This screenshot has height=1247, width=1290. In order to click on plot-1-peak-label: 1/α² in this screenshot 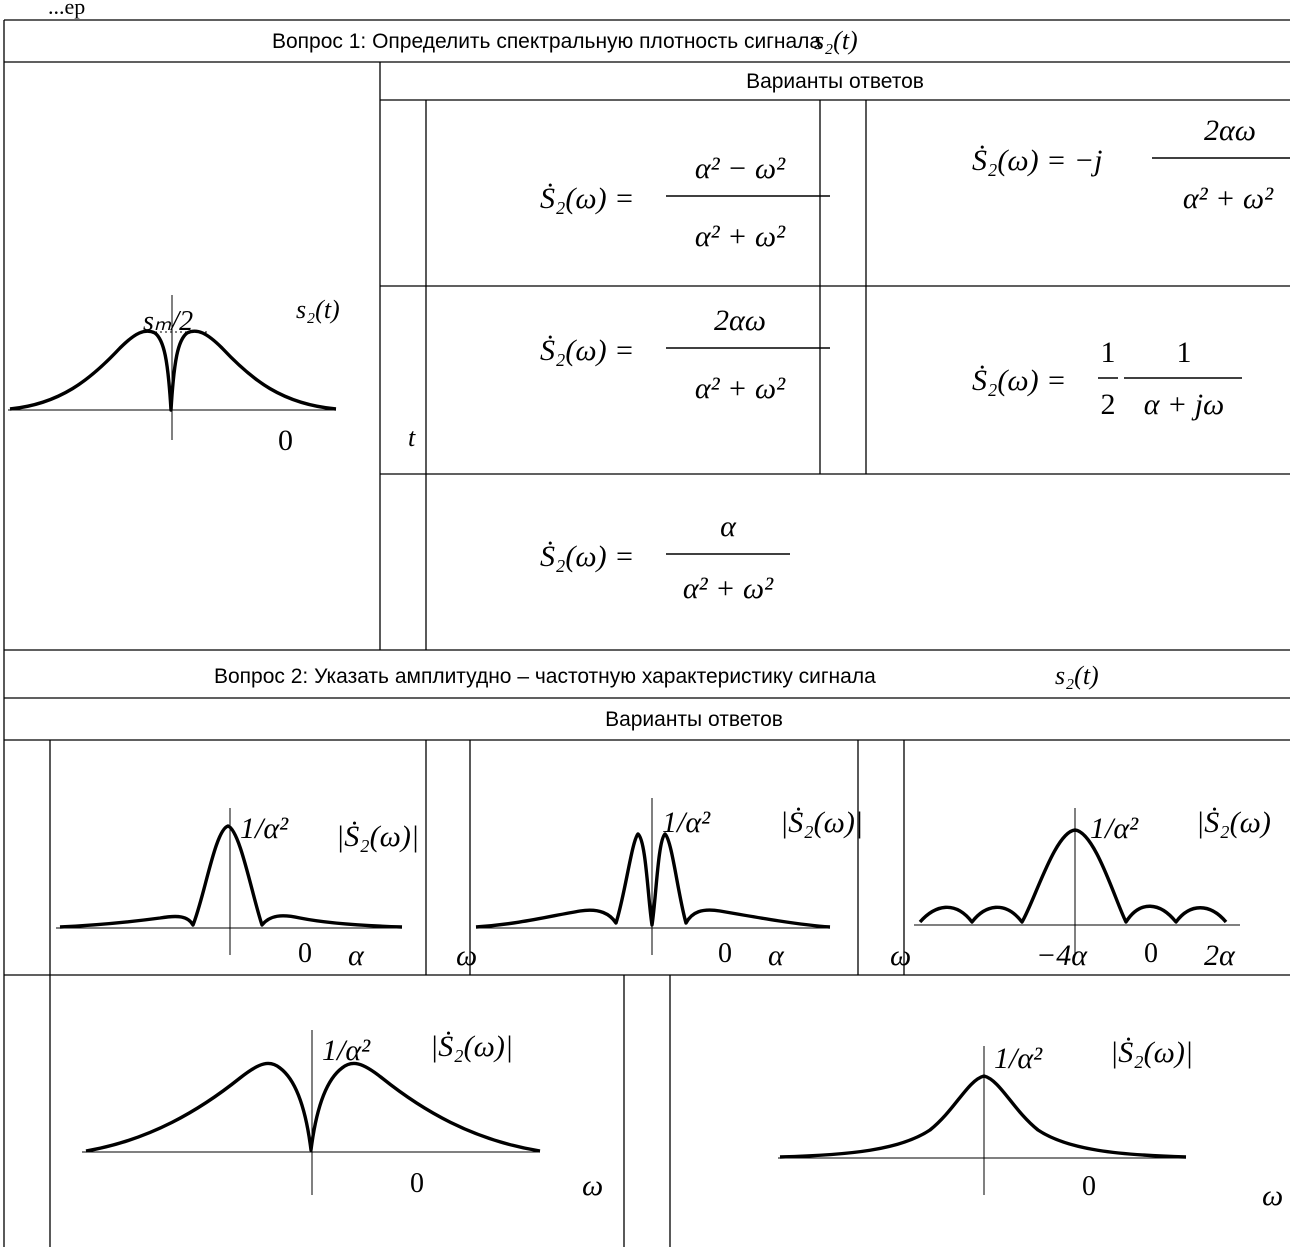, I will do `click(264, 828)`.